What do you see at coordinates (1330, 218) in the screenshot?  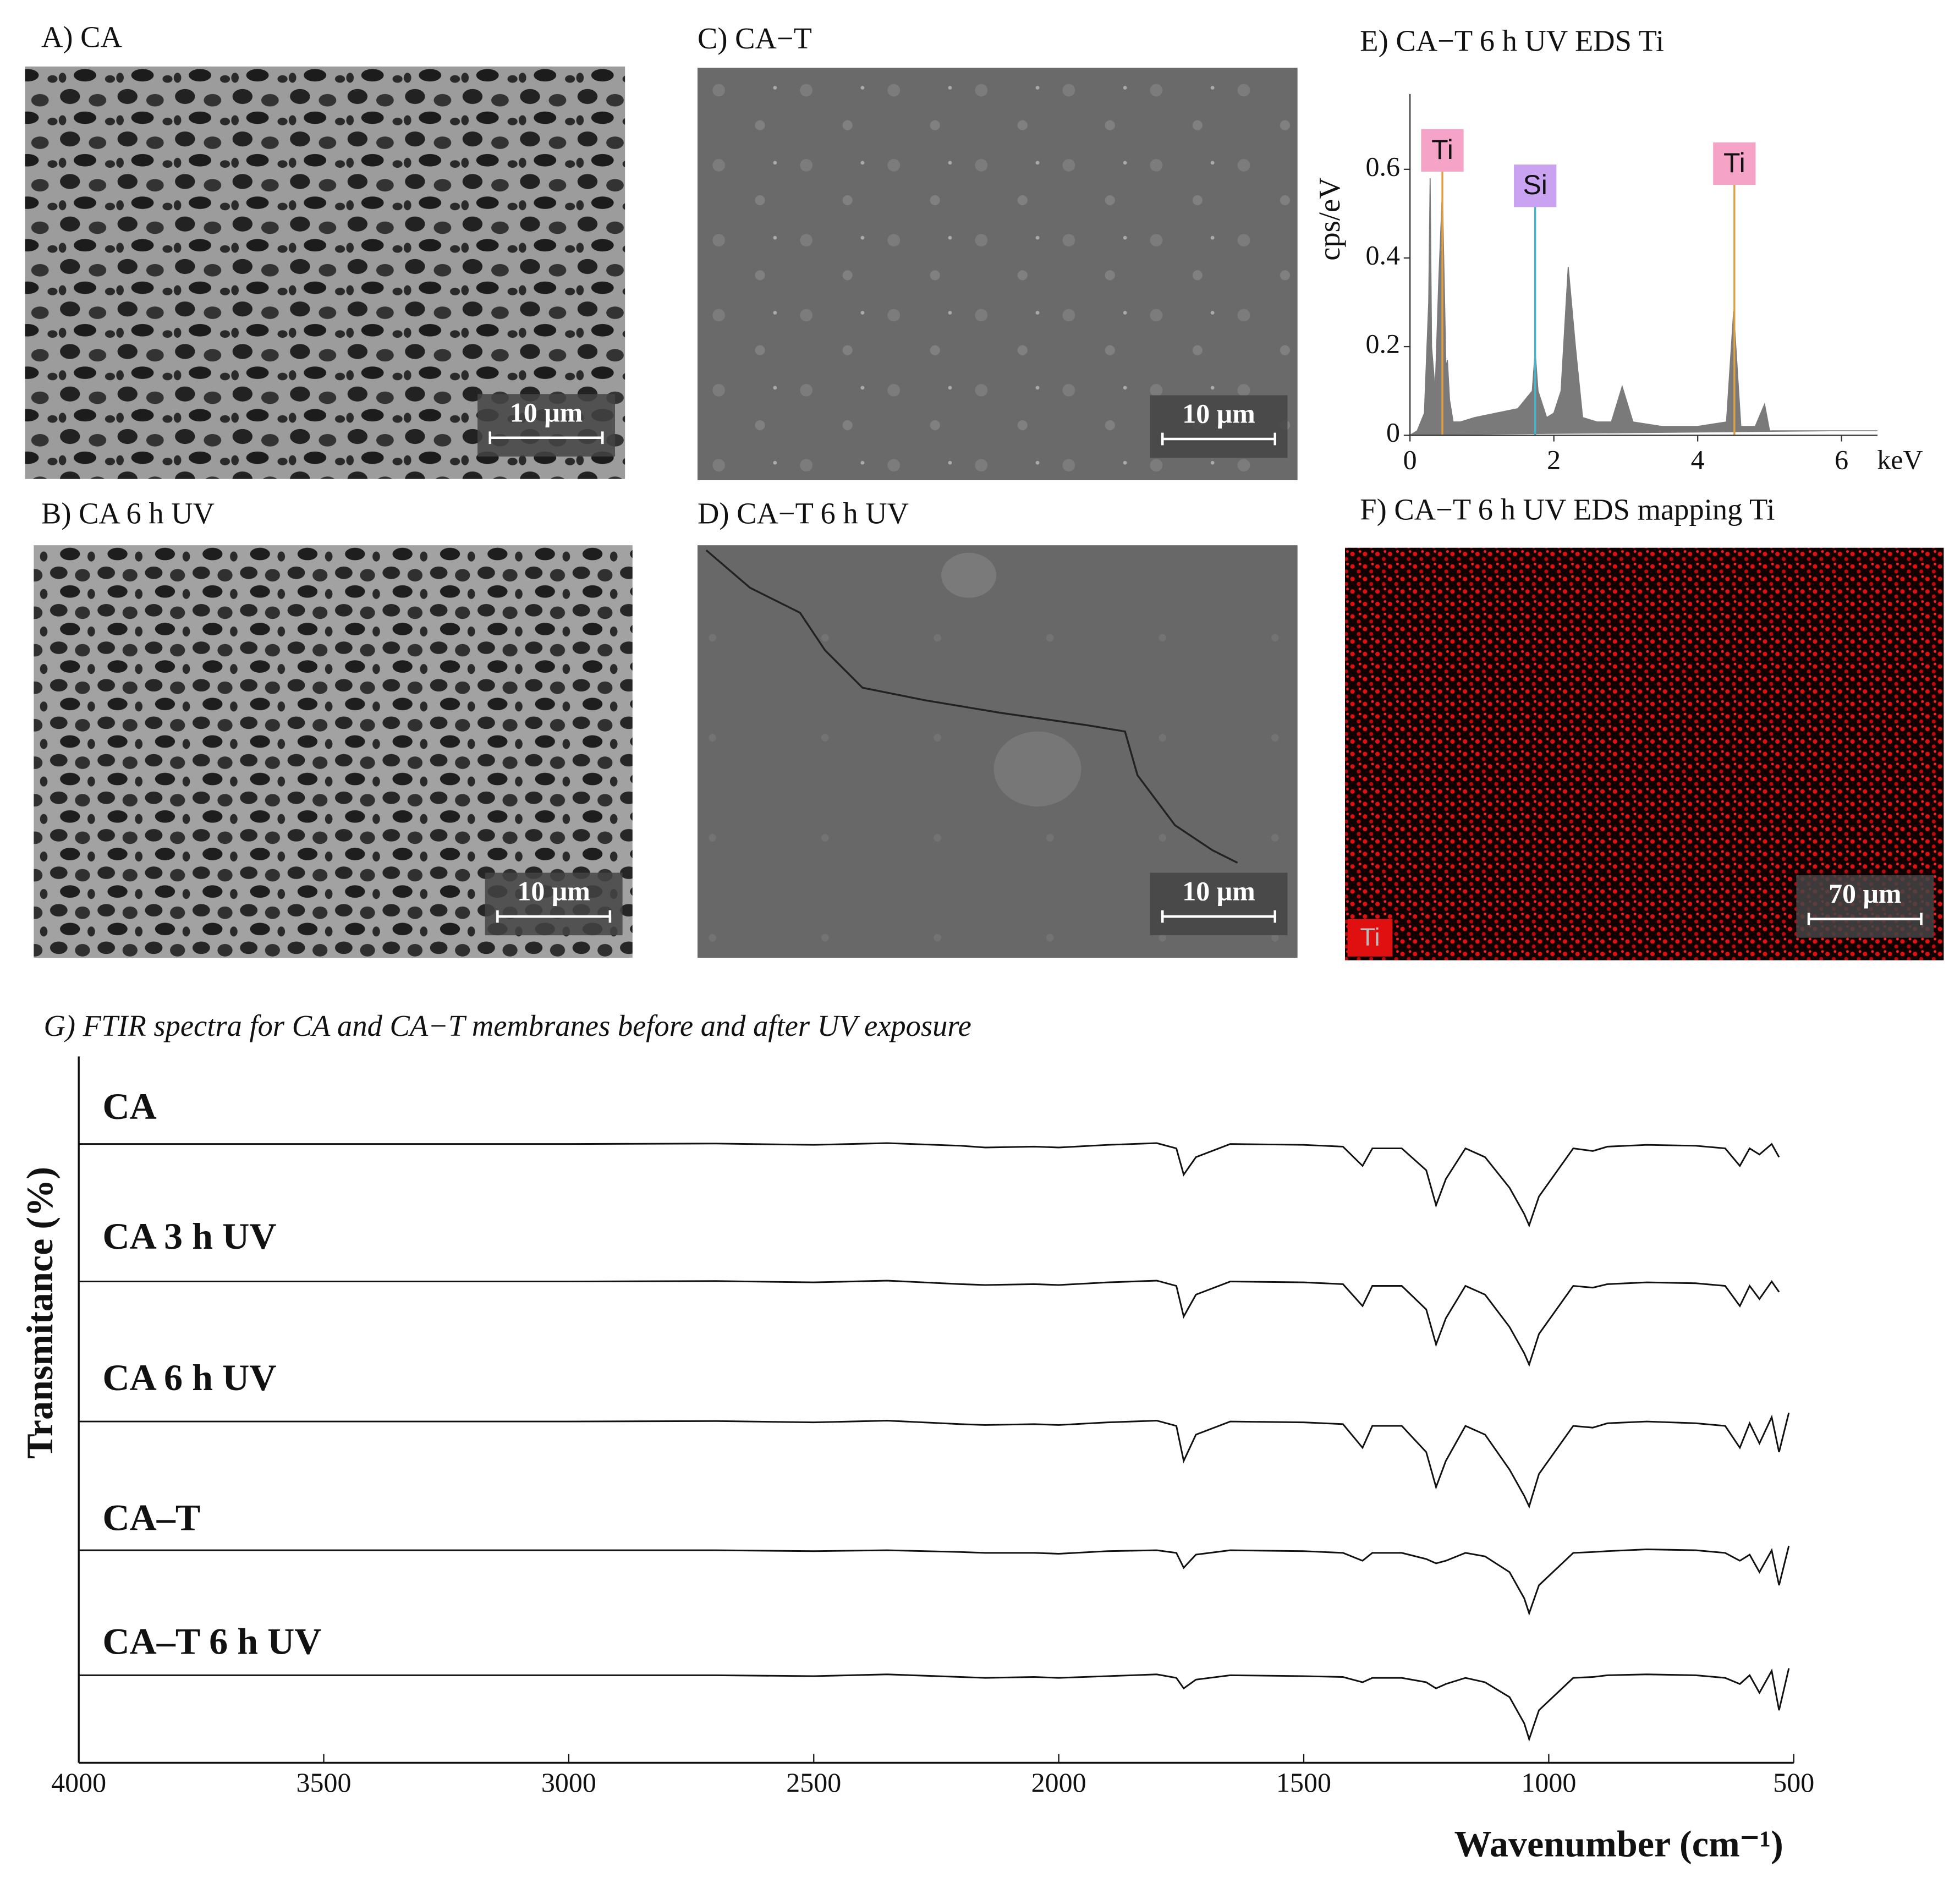 I see `y-axis-label: cps/eV` at bounding box center [1330, 218].